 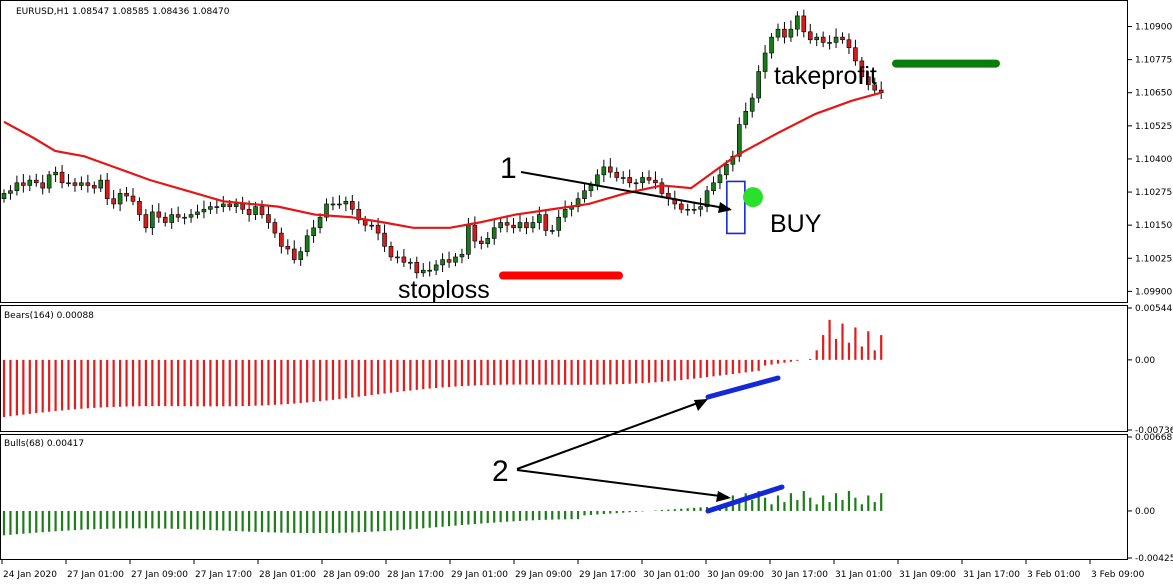 I want to click on bulls-trend-line, so click(x=745, y=499).